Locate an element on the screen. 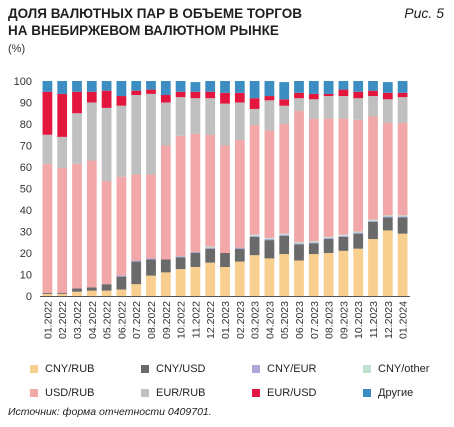 This screenshot has width=454, height=427. x-tick-label: 12.2023 is located at coordinates (389, 320).